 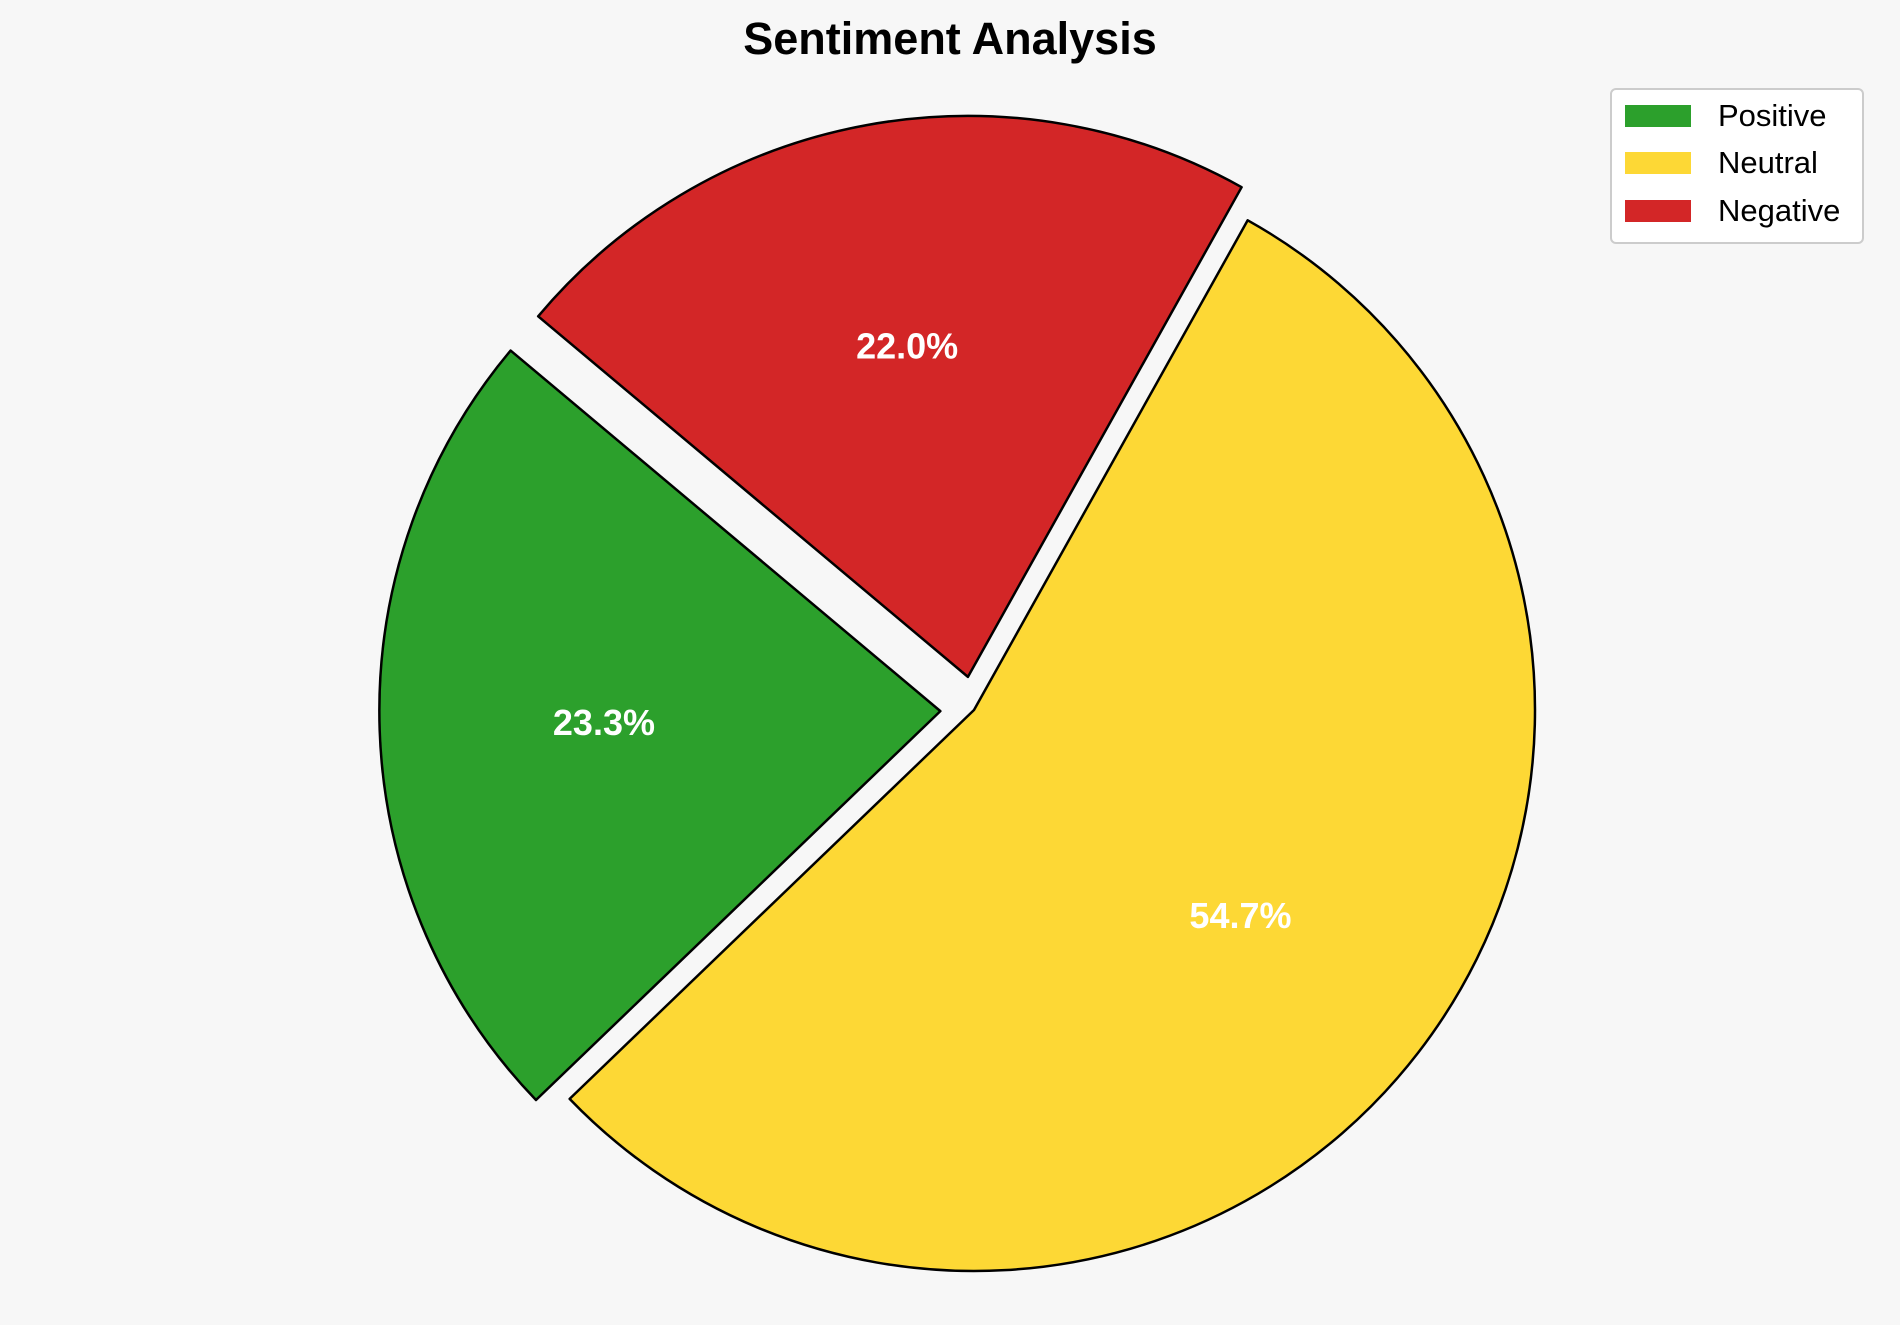 What do you see at coordinates (949, 38) in the screenshot?
I see `chart-title: Sentiment Analysis` at bounding box center [949, 38].